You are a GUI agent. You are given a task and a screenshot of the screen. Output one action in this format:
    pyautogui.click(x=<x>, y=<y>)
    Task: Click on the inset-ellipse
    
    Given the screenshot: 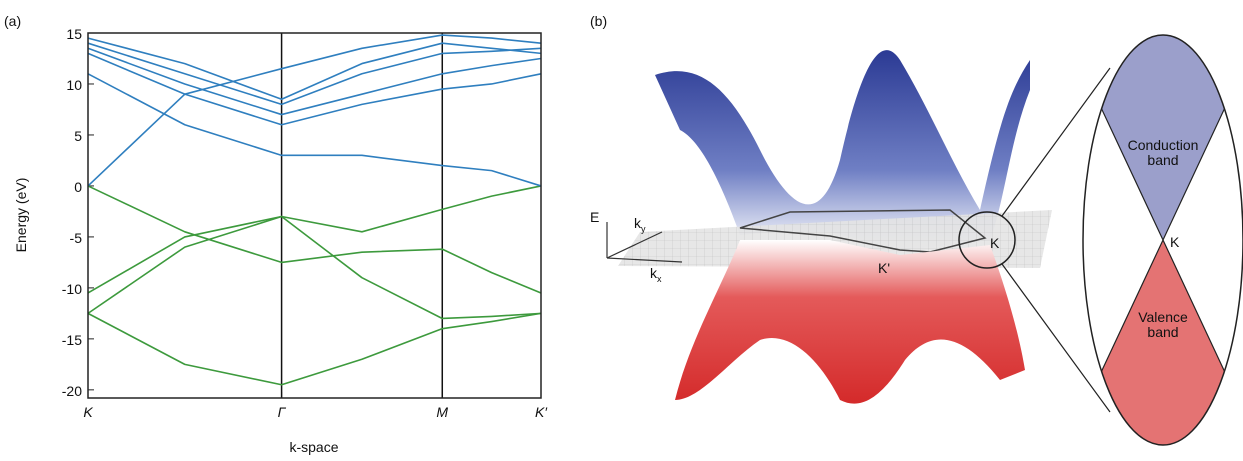 What is the action you would take?
    pyautogui.click(x=1162, y=240)
    